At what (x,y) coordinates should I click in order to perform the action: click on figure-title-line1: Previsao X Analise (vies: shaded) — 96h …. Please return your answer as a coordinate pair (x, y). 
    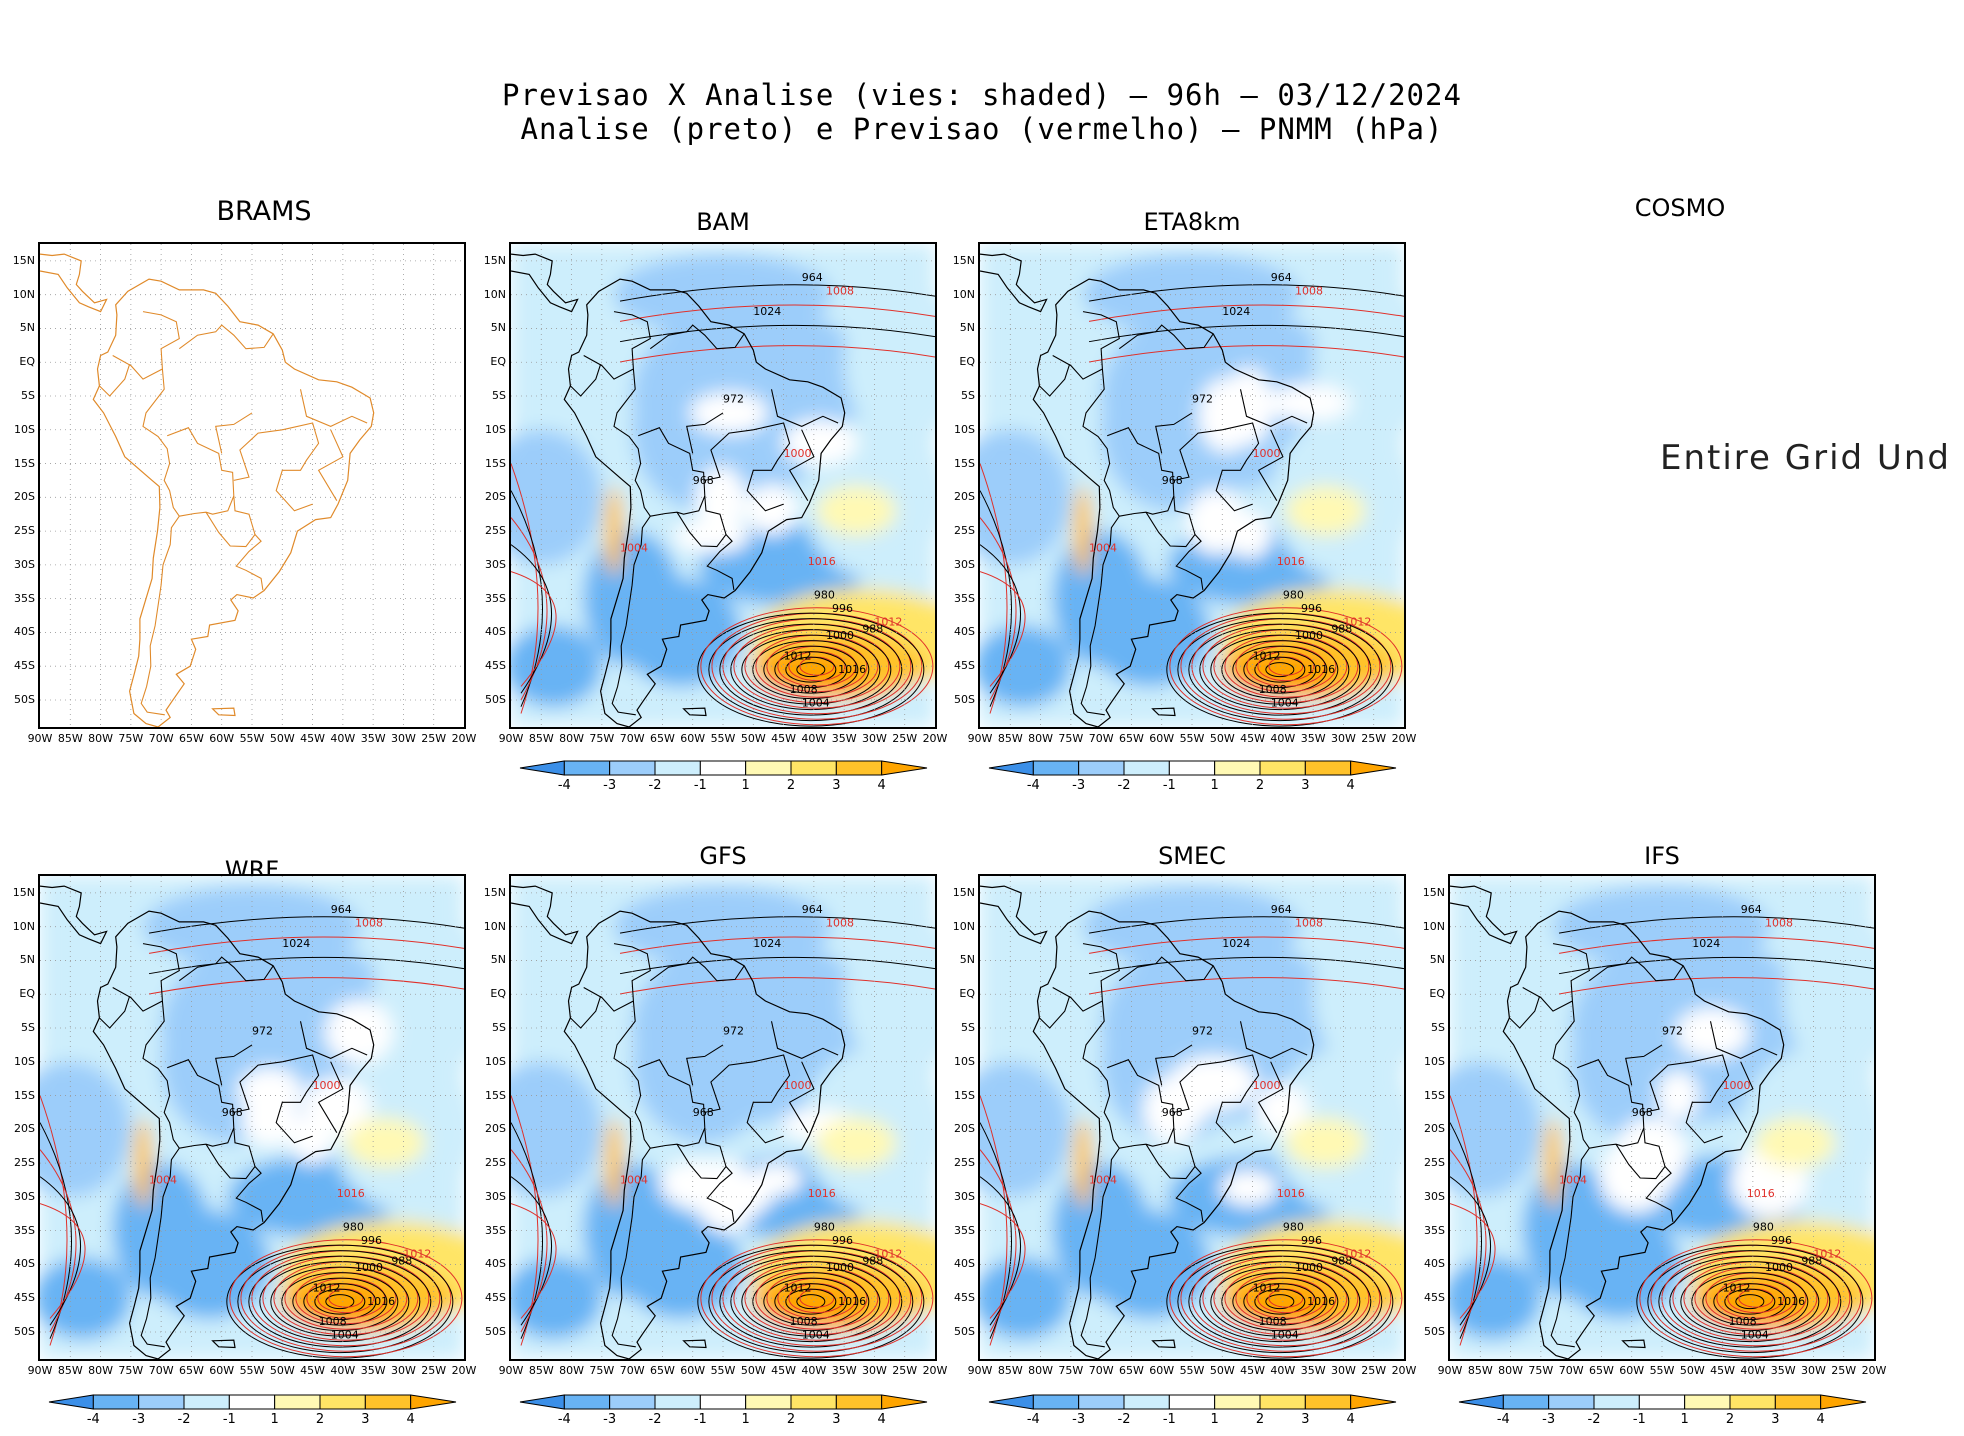
    Looking at the image, I should click on (982, 95).